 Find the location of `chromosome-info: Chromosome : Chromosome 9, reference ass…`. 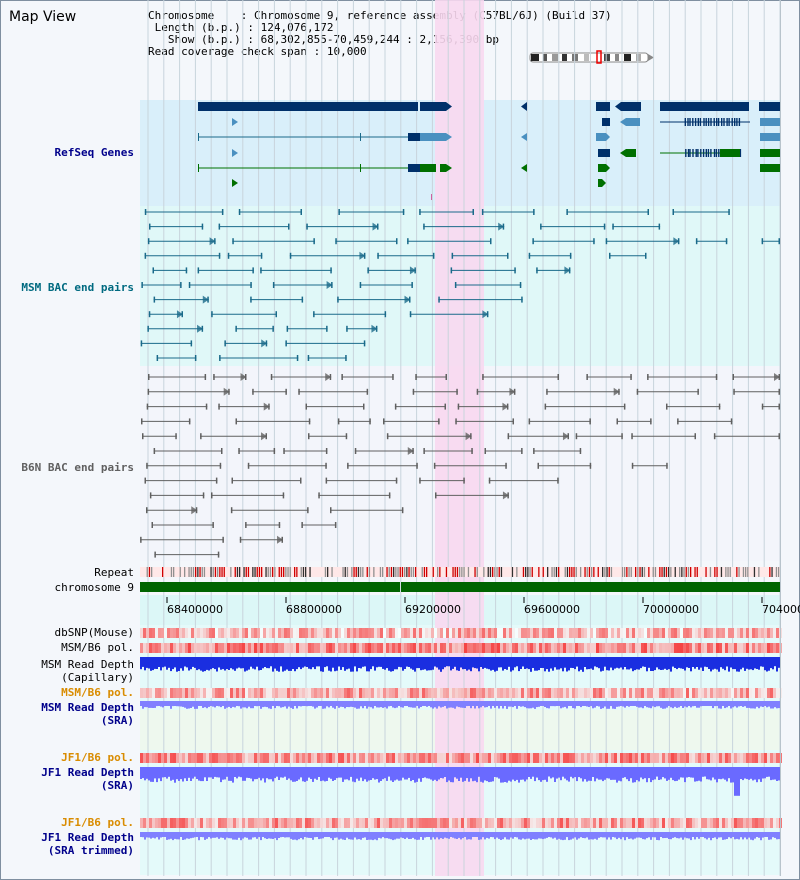

chromosome-info: Chromosome : Chromosome 9, reference ass… is located at coordinates (380, 33).